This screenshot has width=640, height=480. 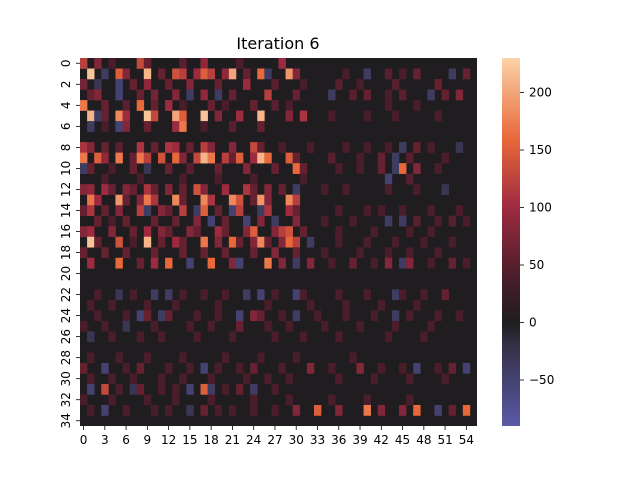 What do you see at coordinates (536, 265) in the screenshot?
I see `colorbar-tick-label: 50` at bounding box center [536, 265].